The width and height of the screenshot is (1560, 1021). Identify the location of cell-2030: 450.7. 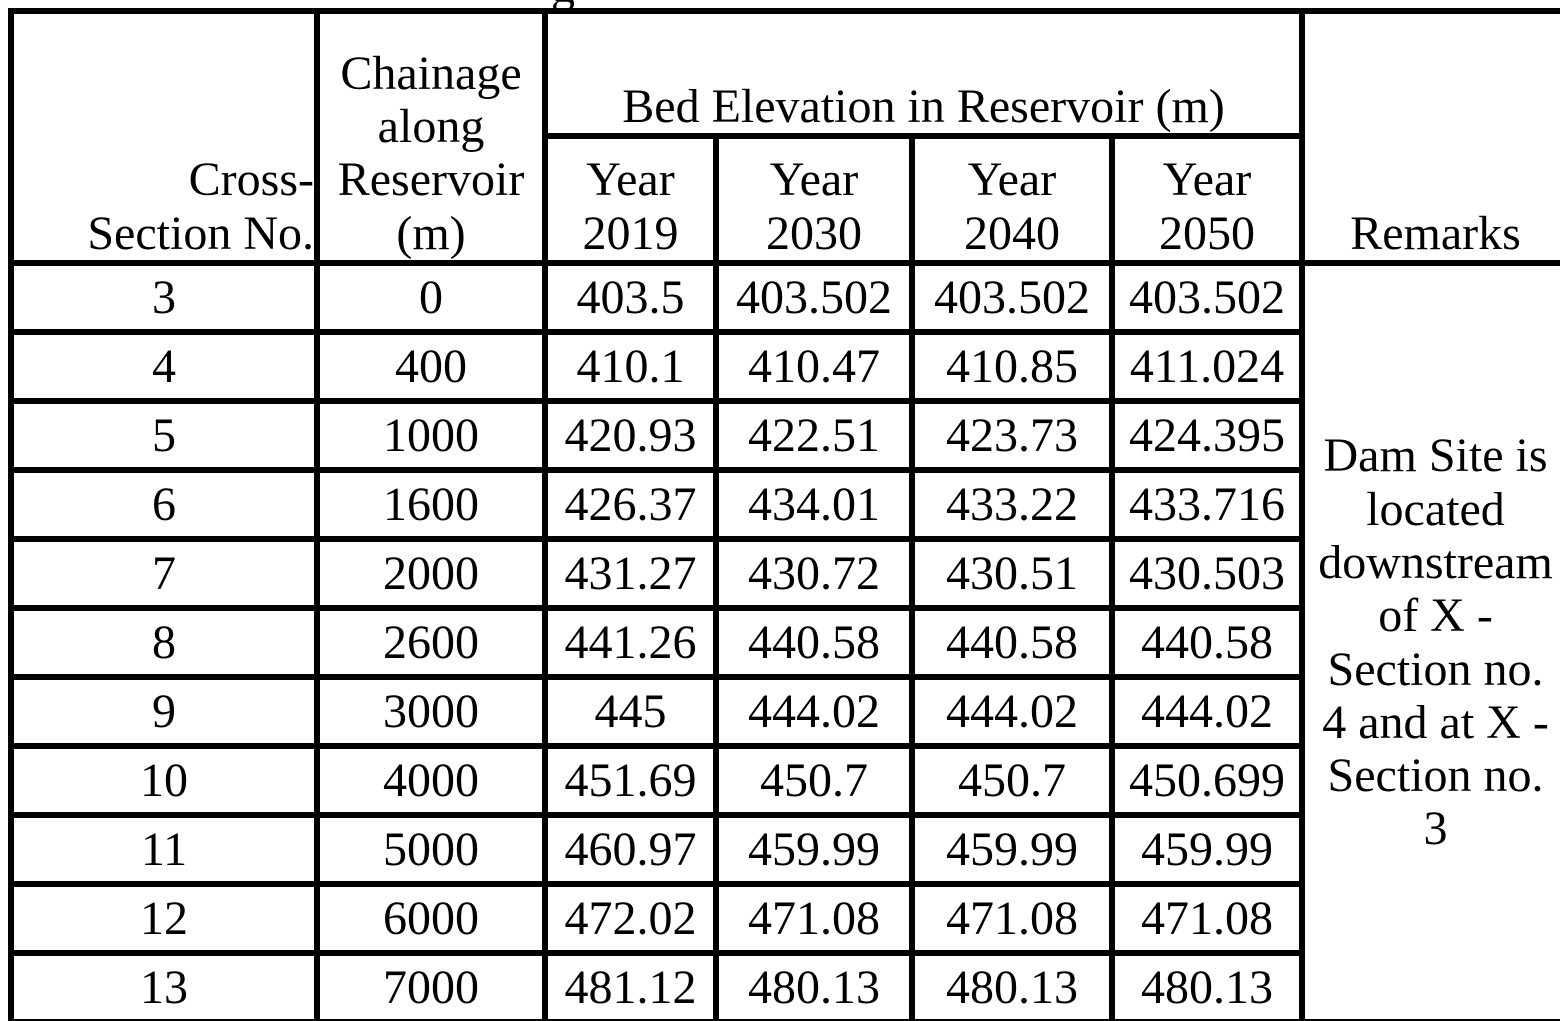
(814, 780).